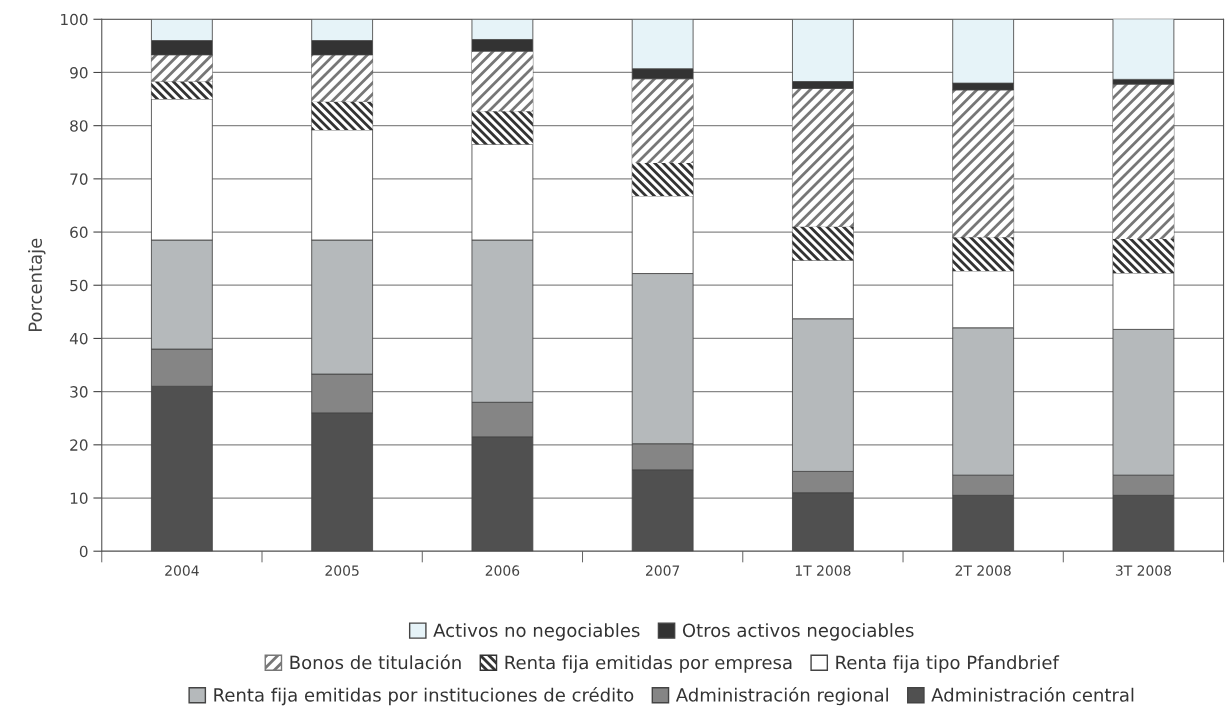  What do you see at coordinates (948, 664) in the screenshot?
I see `legend-label: Renta fija tipo Pfandbrief` at bounding box center [948, 664].